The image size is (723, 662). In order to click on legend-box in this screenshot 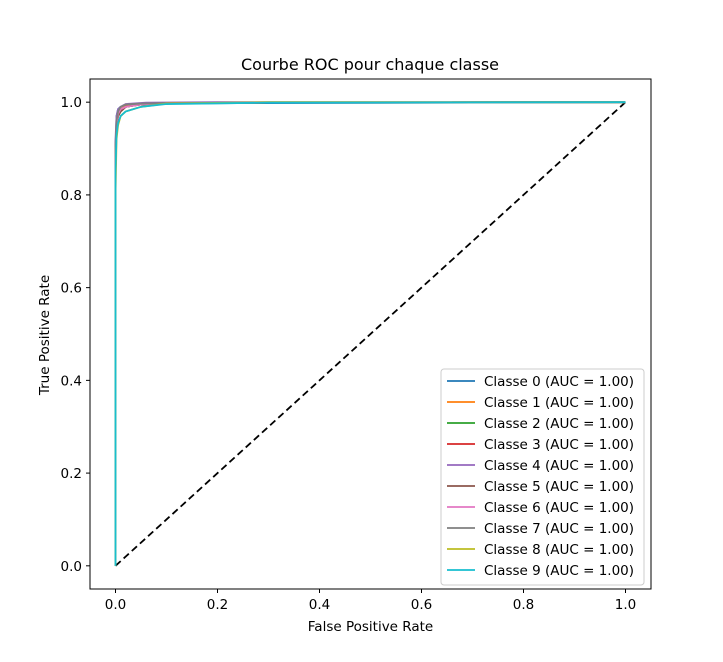, I will do `click(542, 477)`.